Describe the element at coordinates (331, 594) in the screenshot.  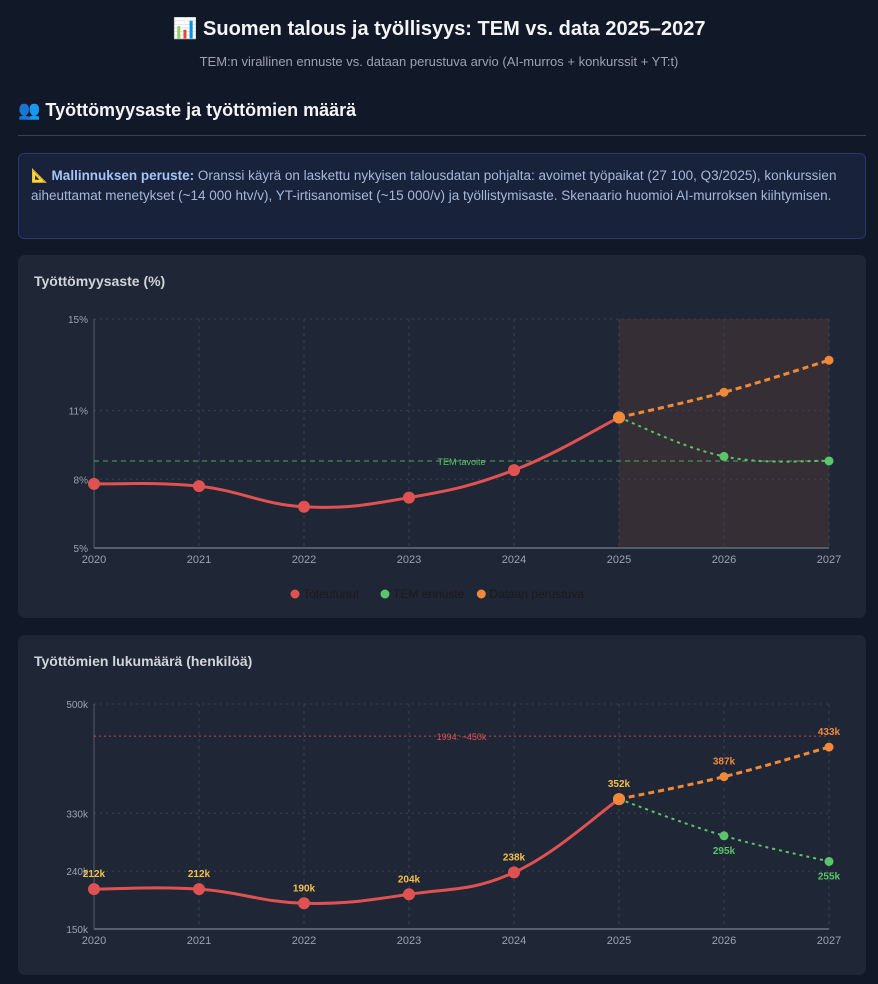
I see `legend-item: Toteutunut` at that location.